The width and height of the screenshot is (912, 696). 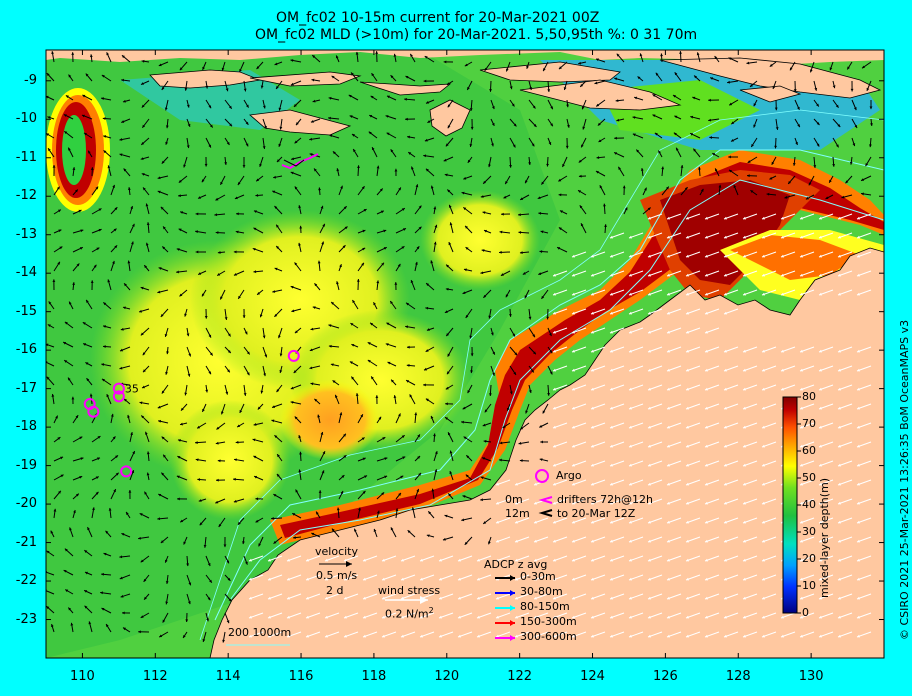 What do you see at coordinates (260, 632) in the screenshot?
I see `contour-label: 200 1000m` at bounding box center [260, 632].